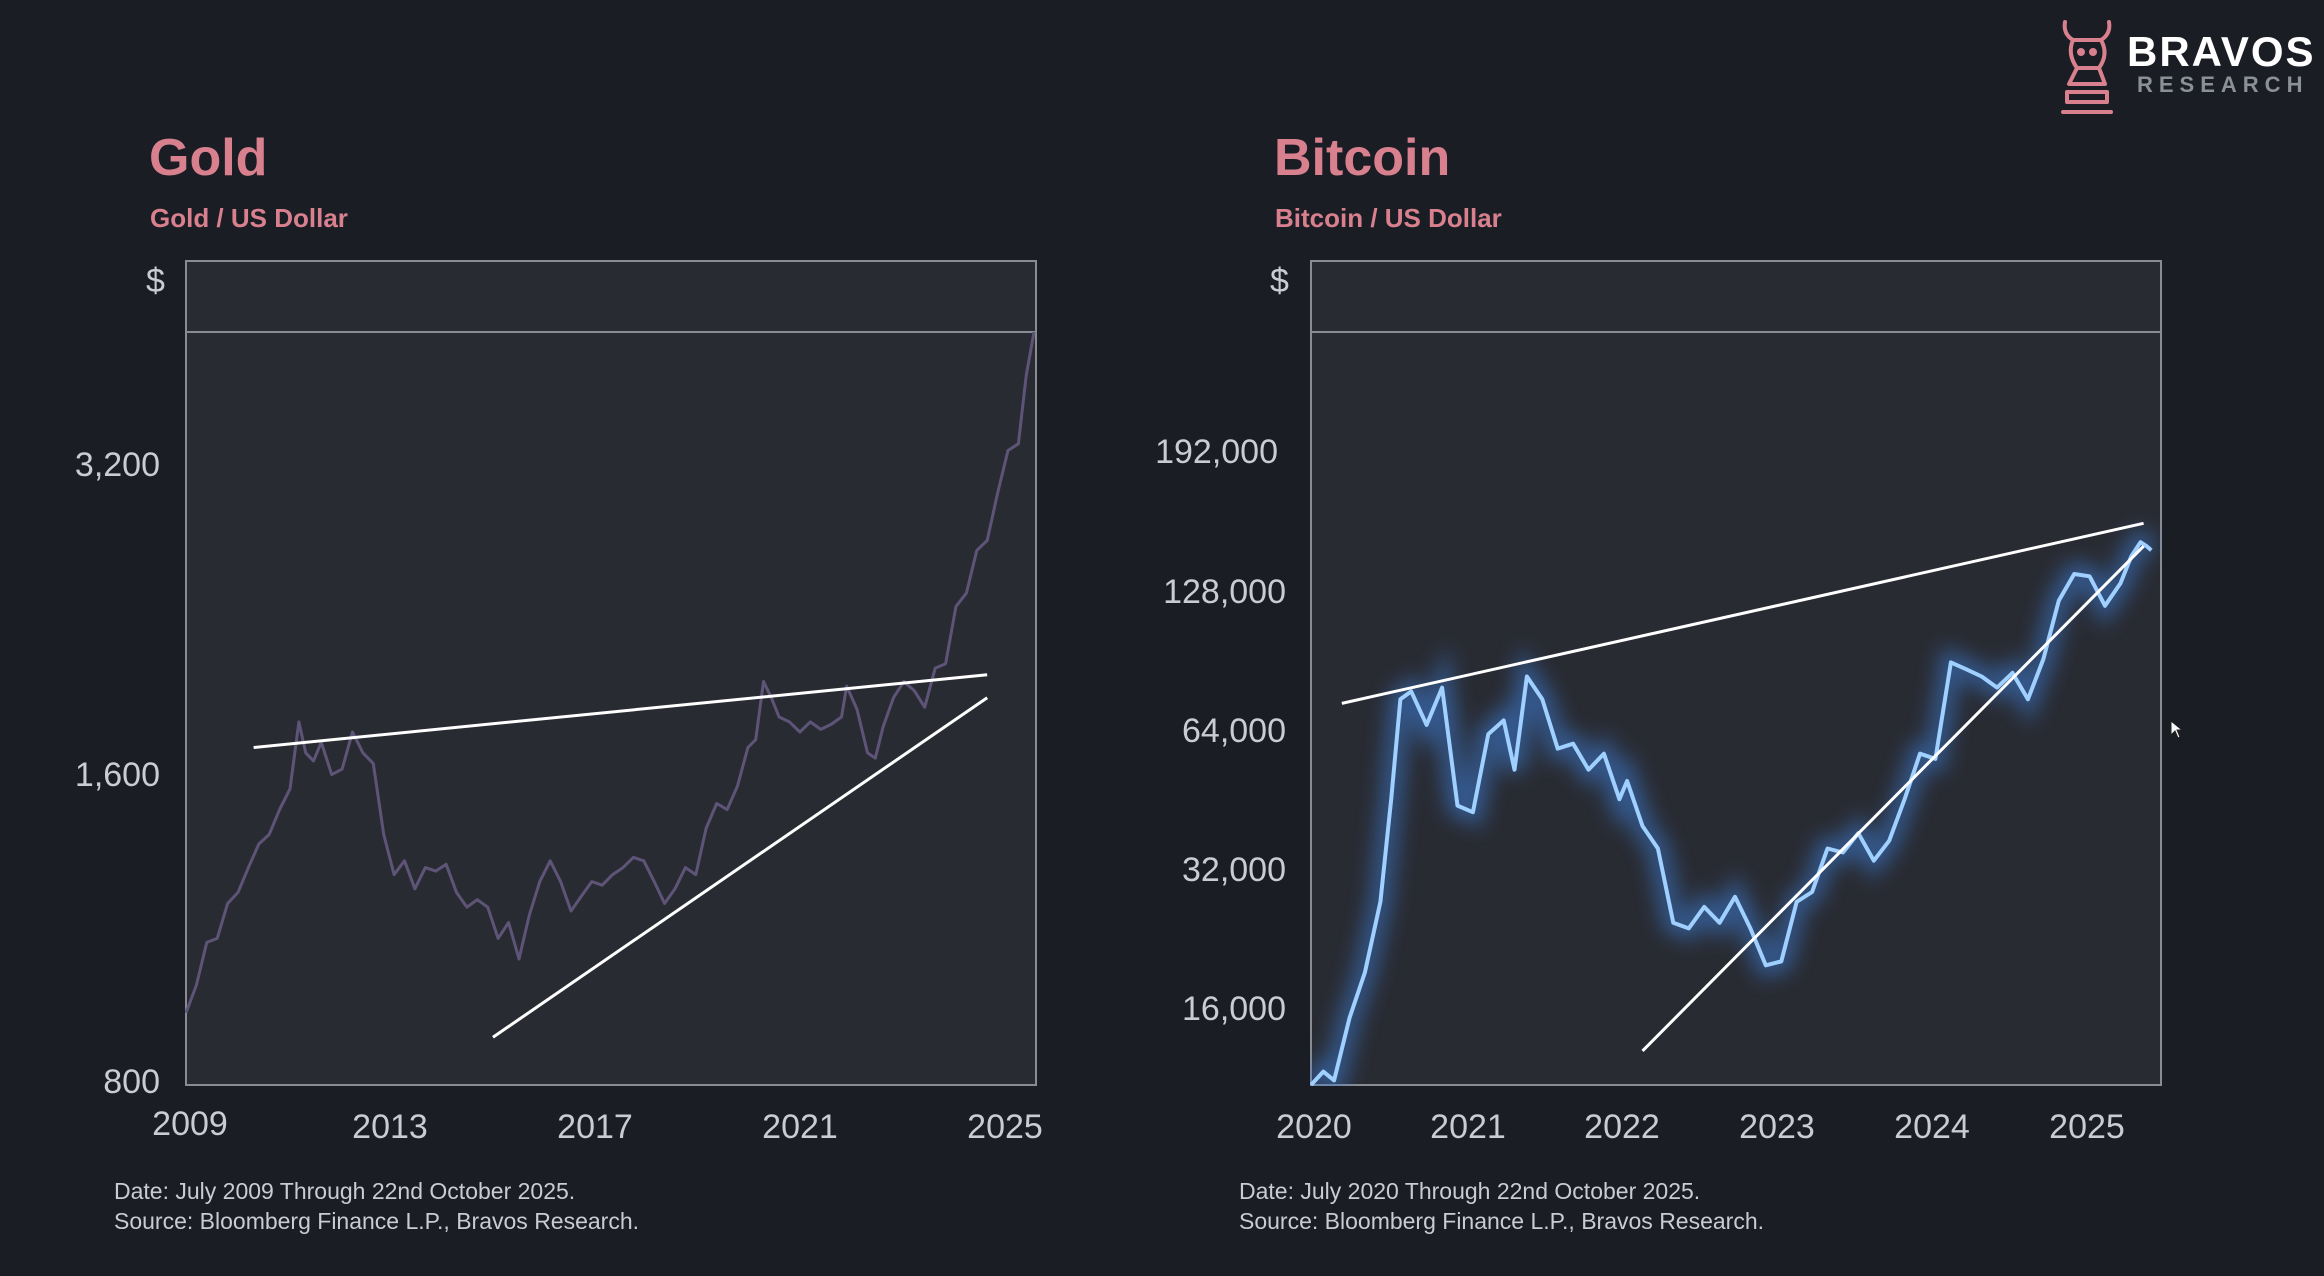 The width and height of the screenshot is (2324, 1276). Describe the element at coordinates (117, 775) in the screenshot. I see `gold-y-tick: 1,600` at that location.